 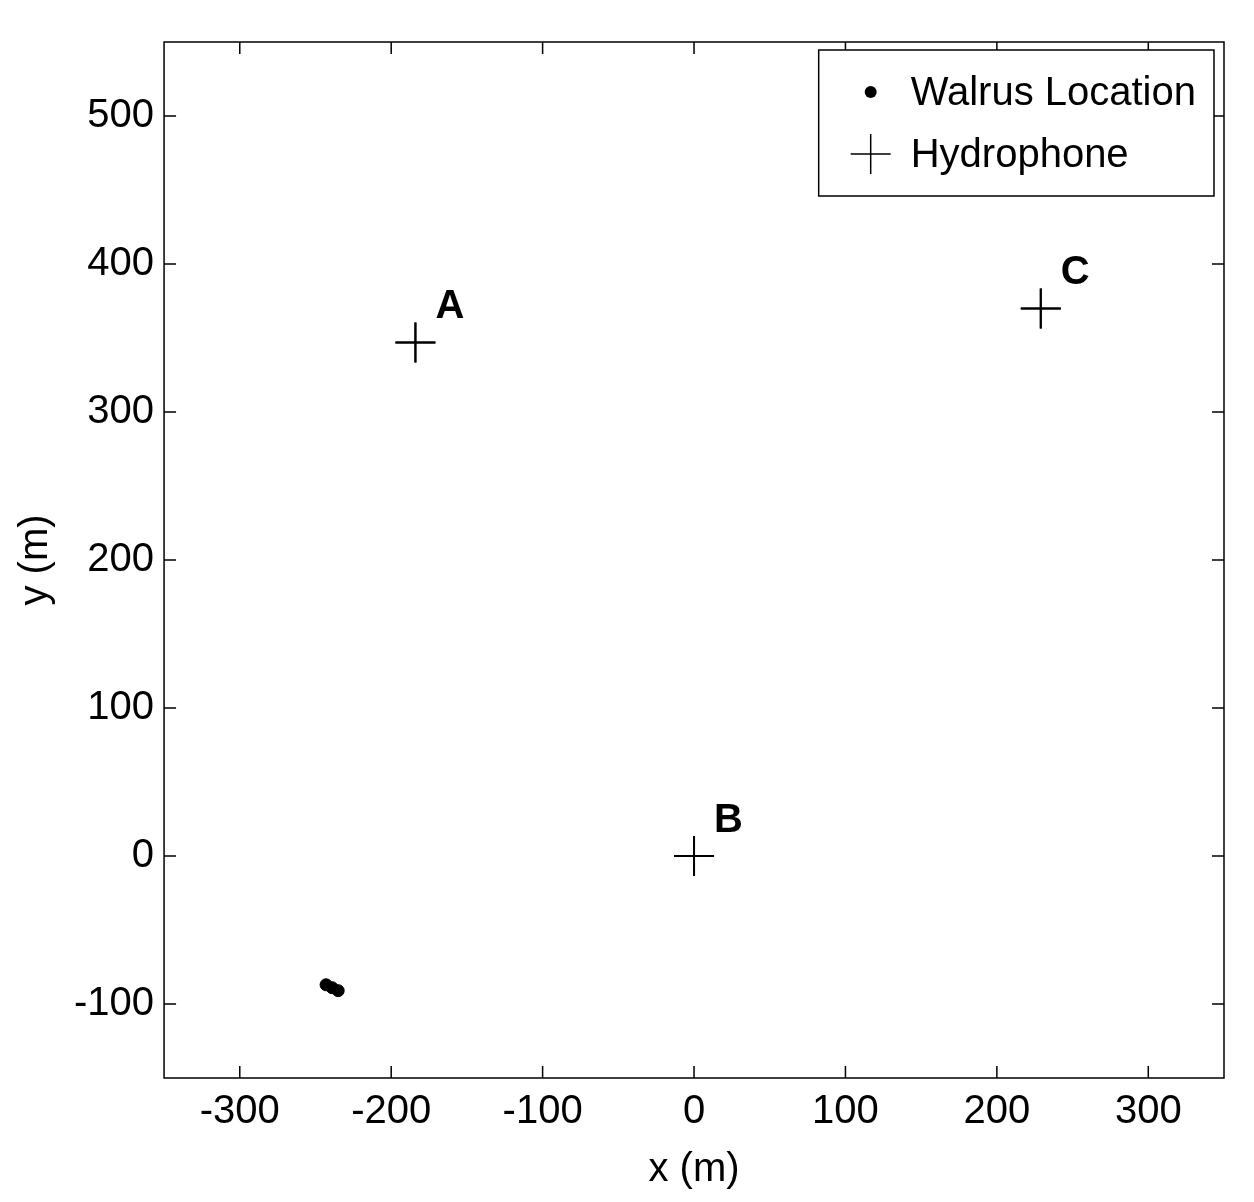 What do you see at coordinates (1075, 270) in the screenshot?
I see `annotation: C` at bounding box center [1075, 270].